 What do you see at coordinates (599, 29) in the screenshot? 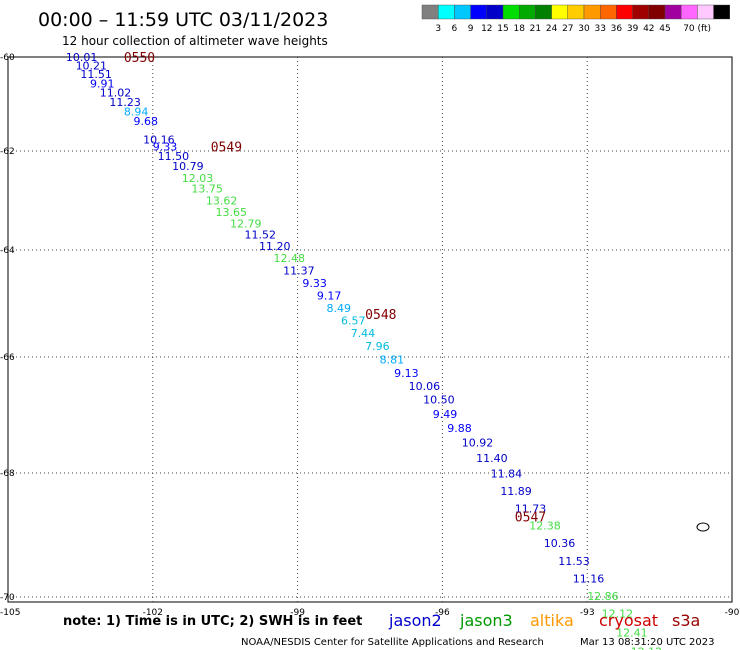
I see `legend-label: 33` at bounding box center [599, 29].